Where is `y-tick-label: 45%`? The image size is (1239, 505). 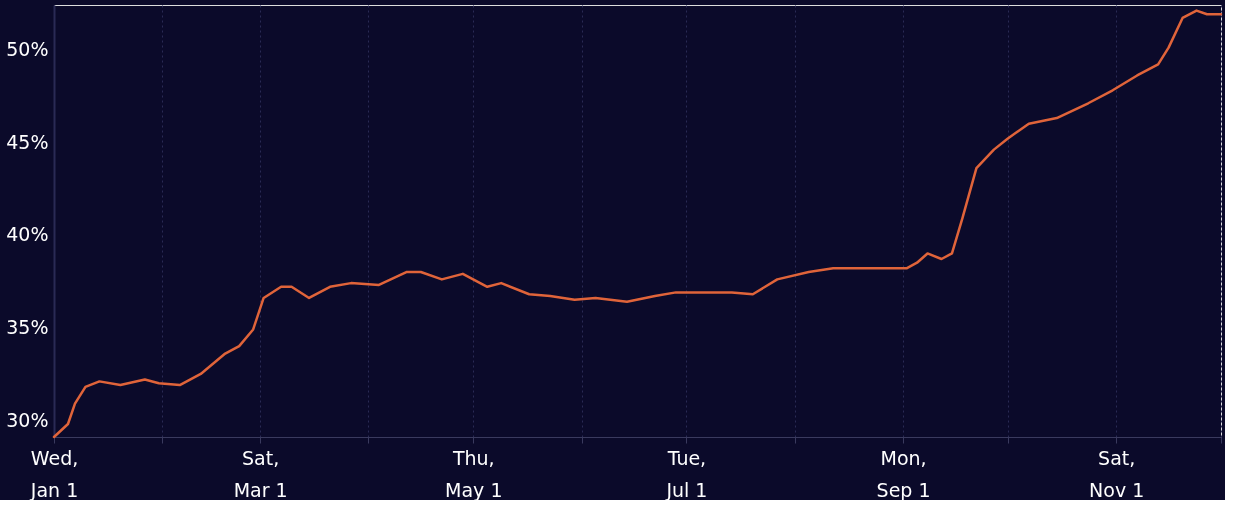 y-tick-label: 45% is located at coordinates (27, 141).